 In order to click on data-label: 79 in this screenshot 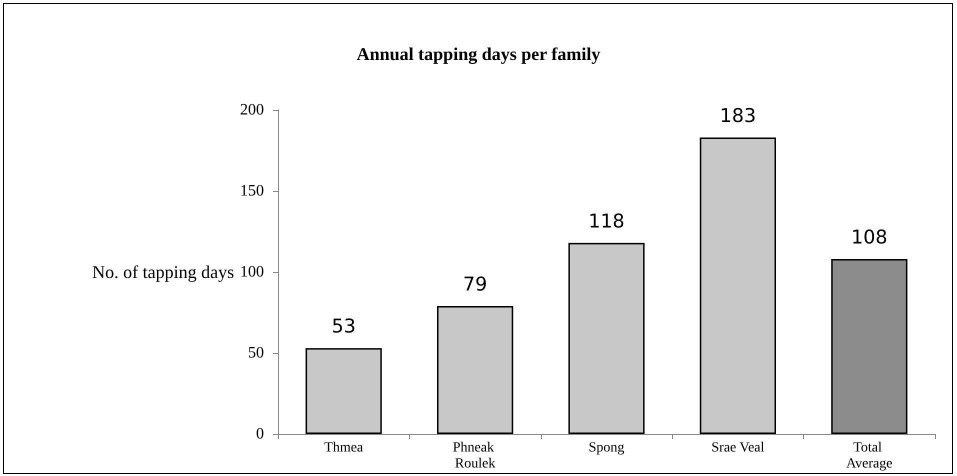, I will do `click(475, 285)`.